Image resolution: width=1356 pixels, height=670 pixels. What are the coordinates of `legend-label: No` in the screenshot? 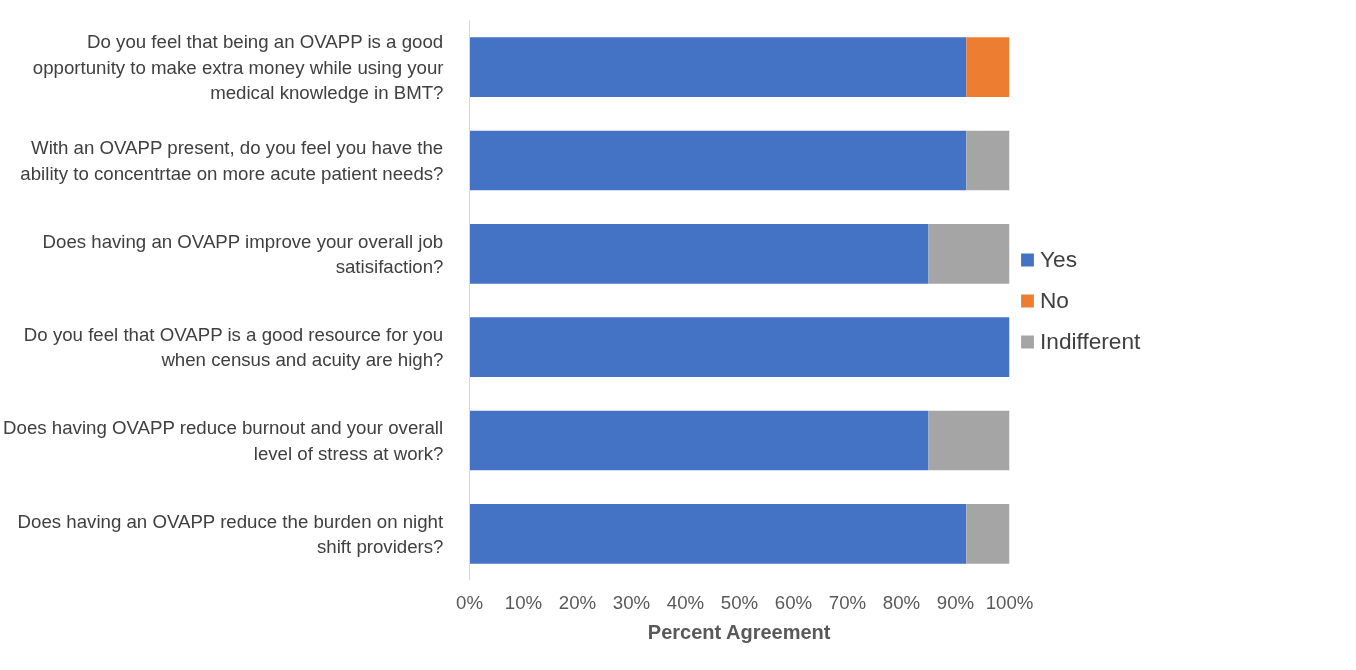 It's located at (1054, 300).